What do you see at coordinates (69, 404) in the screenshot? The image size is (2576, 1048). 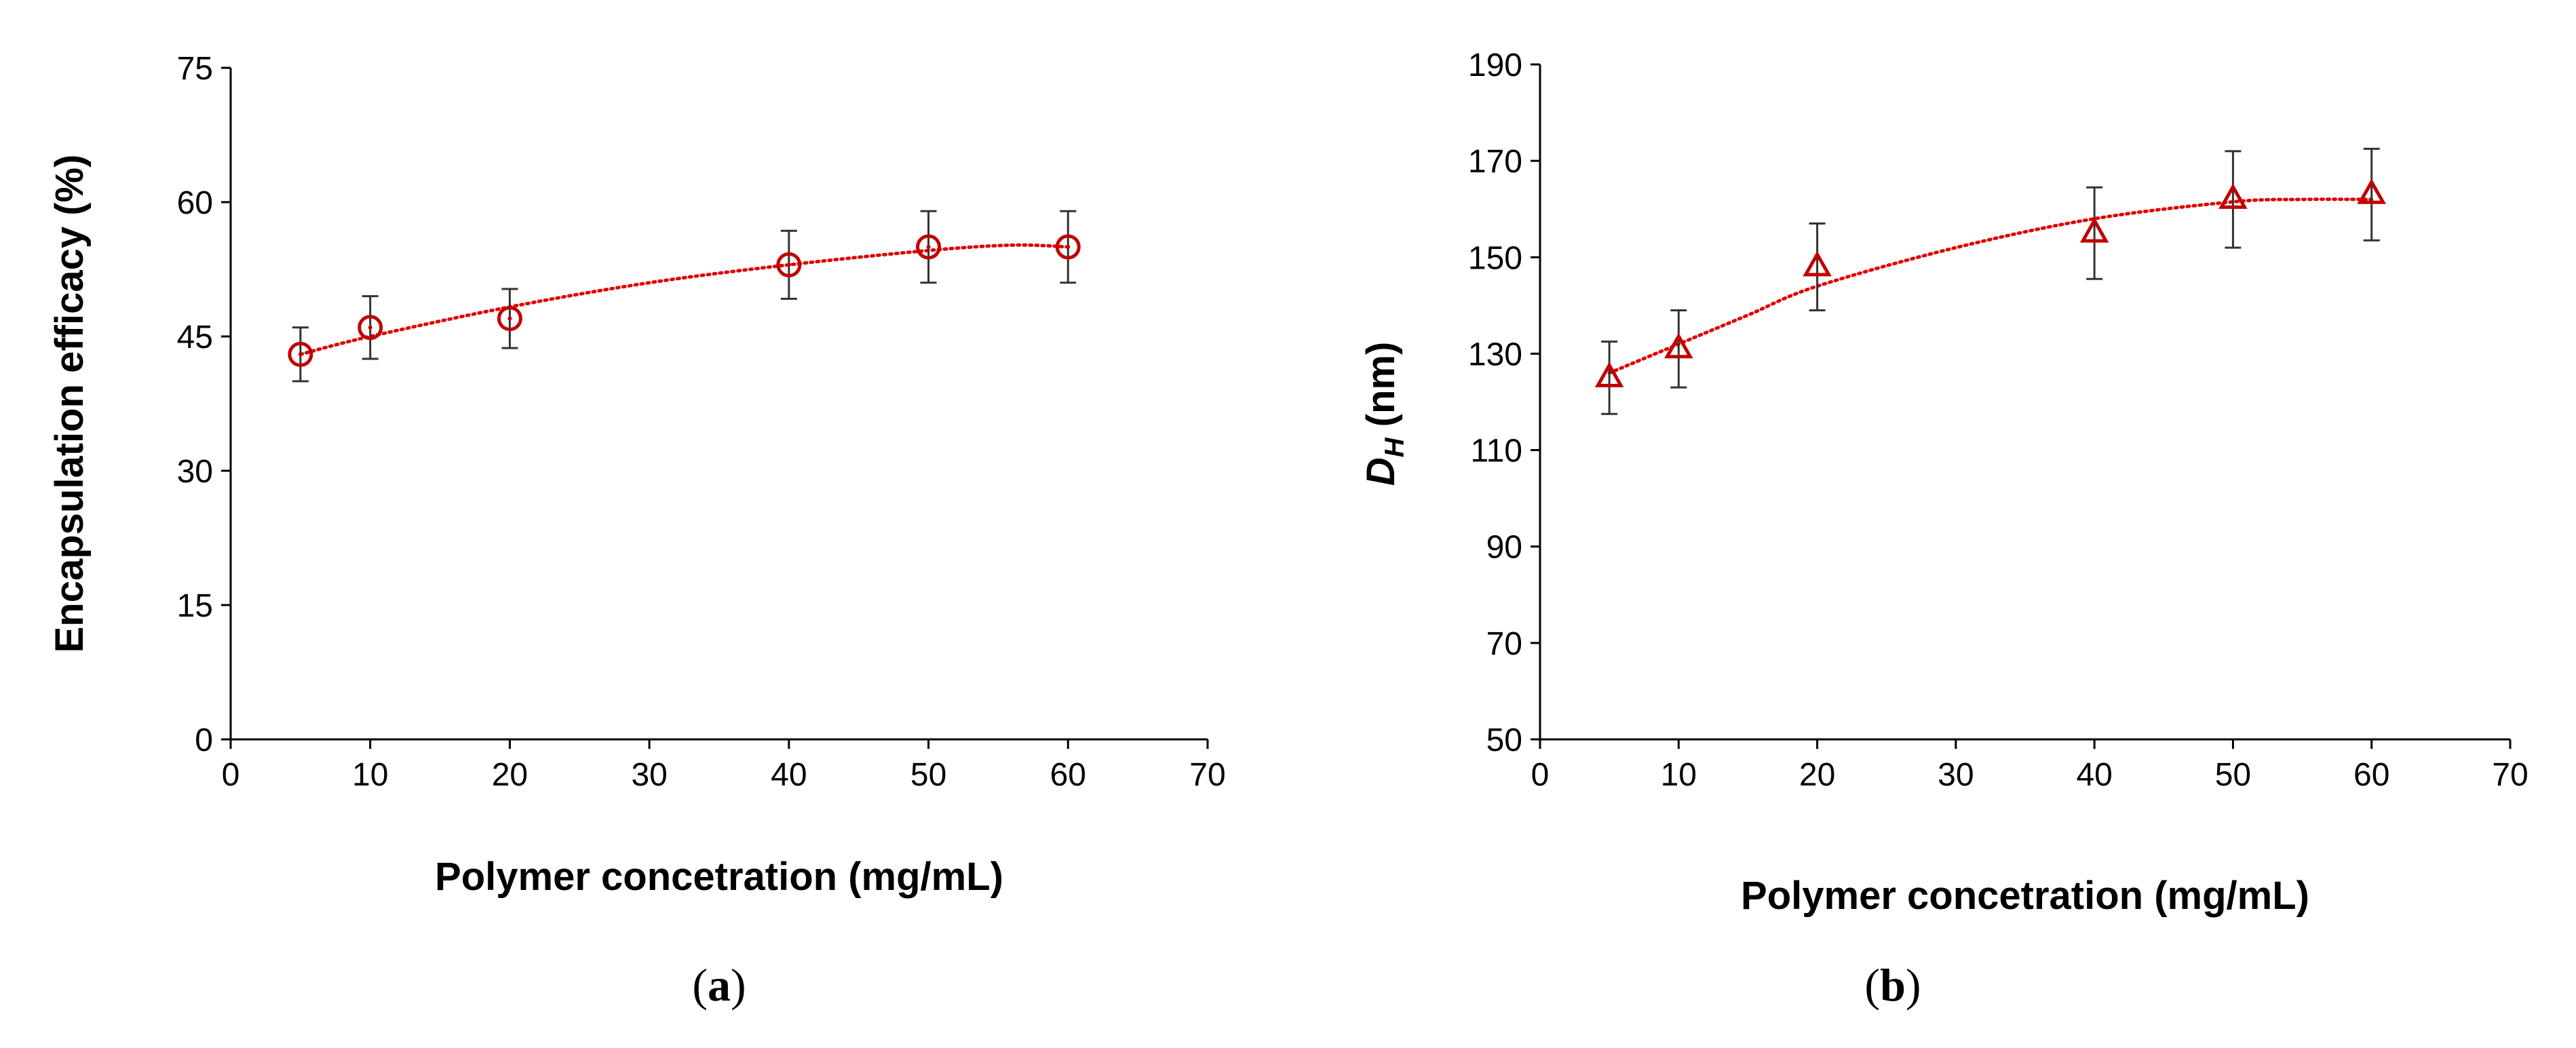 I see `y-axis-title: Encapsulation efficacy (%)` at bounding box center [69, 404].